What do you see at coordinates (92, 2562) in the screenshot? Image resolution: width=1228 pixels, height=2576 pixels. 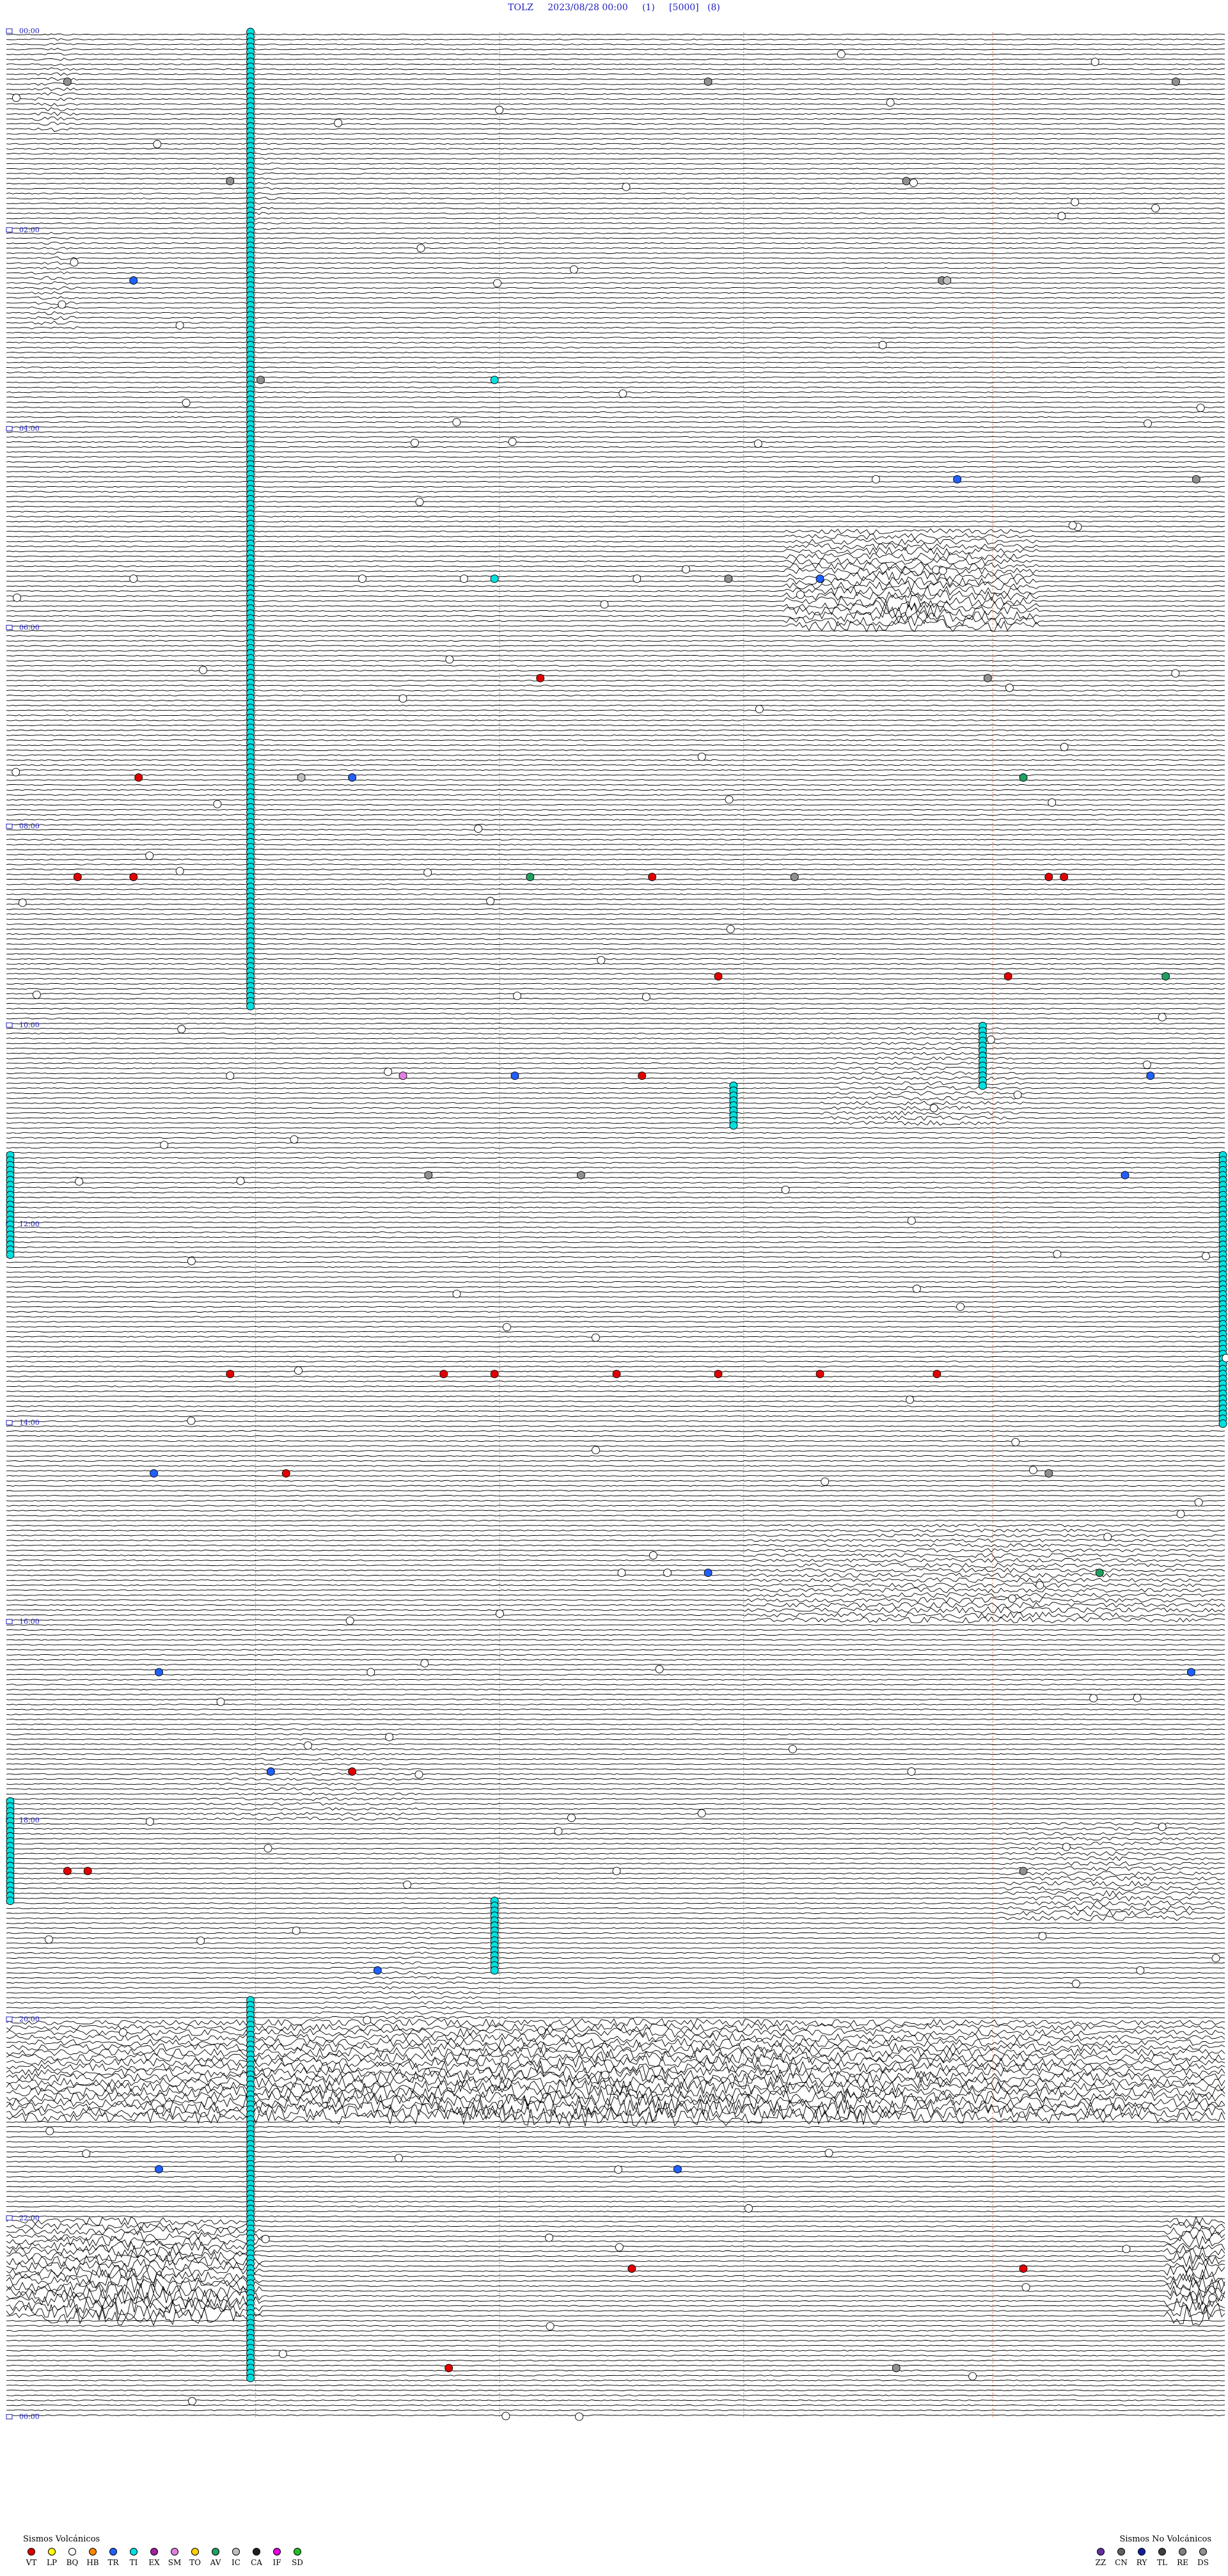 I see `legend-volcanic-code: HB` at bounding box center [92, 2562].